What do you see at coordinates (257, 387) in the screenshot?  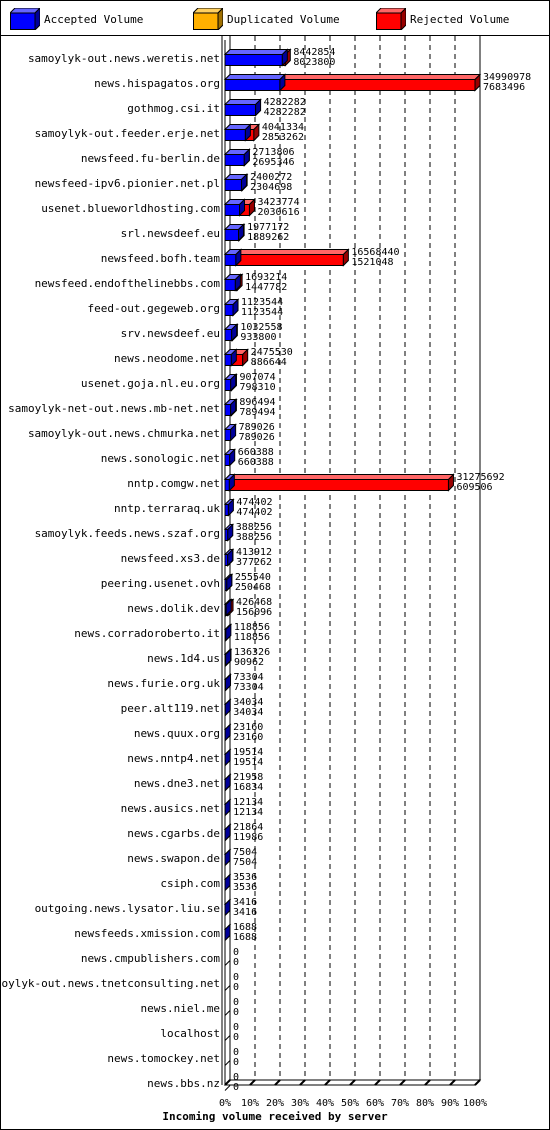 I see `value-label-accepted: 798310` at bounding box center [257, 387].